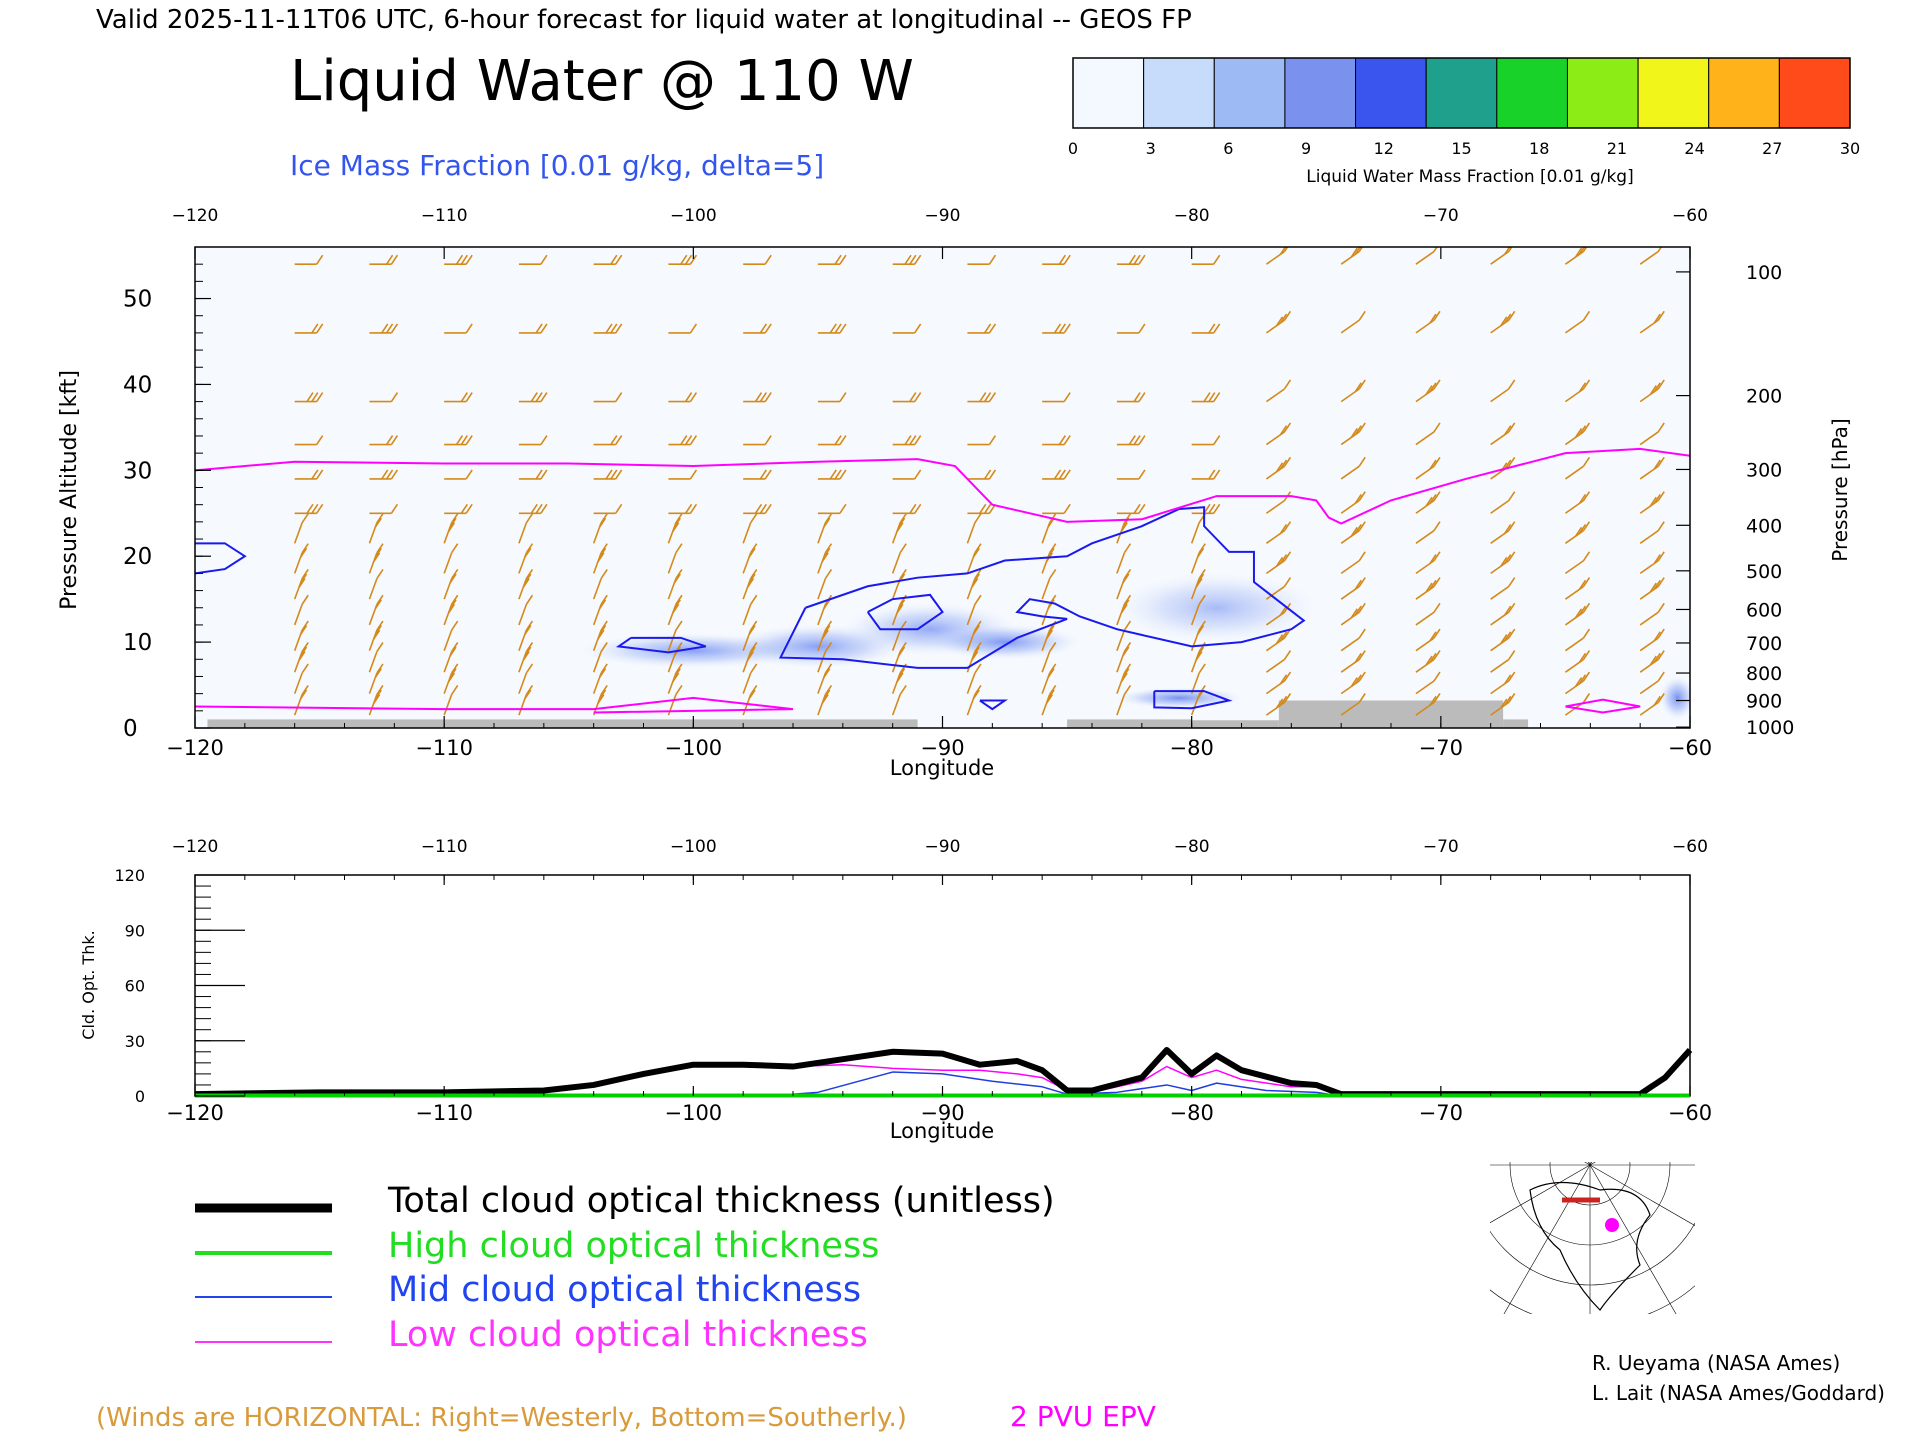 This screenshot has height=1440, width=1920. I want to click on y-tick-label: 20, so click(137, 557).